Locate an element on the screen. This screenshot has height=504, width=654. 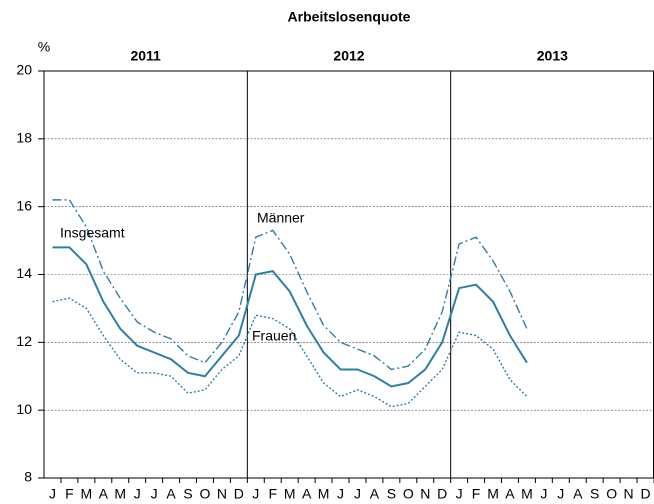
y-tick-label: 20 is located at coordinates (24, 70).